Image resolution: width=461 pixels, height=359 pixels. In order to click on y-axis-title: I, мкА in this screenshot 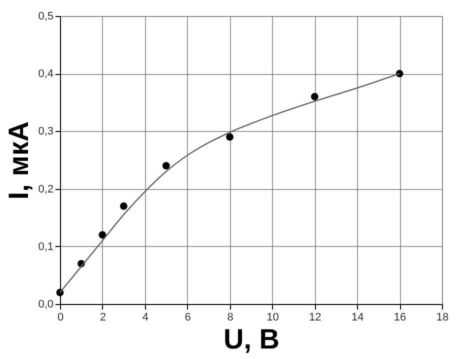, I will do `click(18, 160)`.